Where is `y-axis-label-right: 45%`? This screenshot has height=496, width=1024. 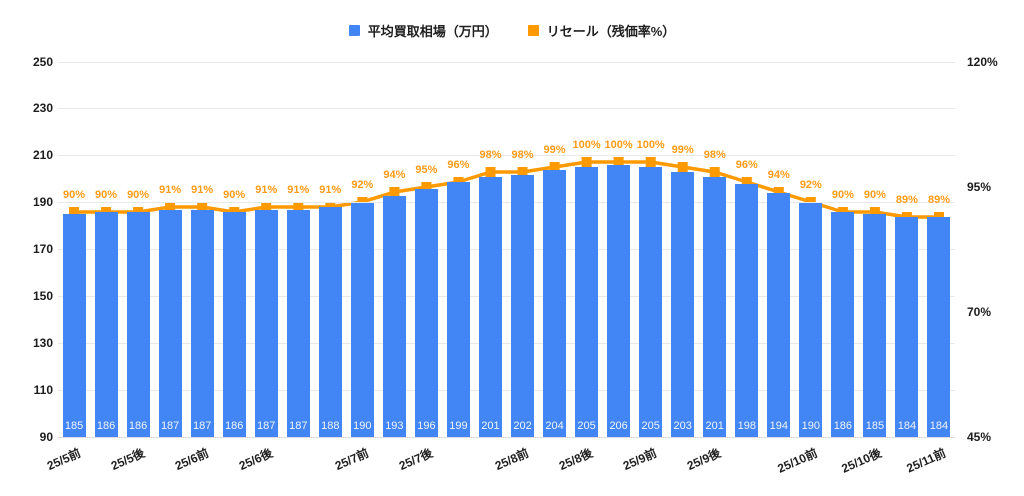
y-axis-label-right: 45% is located at coordinates (979, 436).